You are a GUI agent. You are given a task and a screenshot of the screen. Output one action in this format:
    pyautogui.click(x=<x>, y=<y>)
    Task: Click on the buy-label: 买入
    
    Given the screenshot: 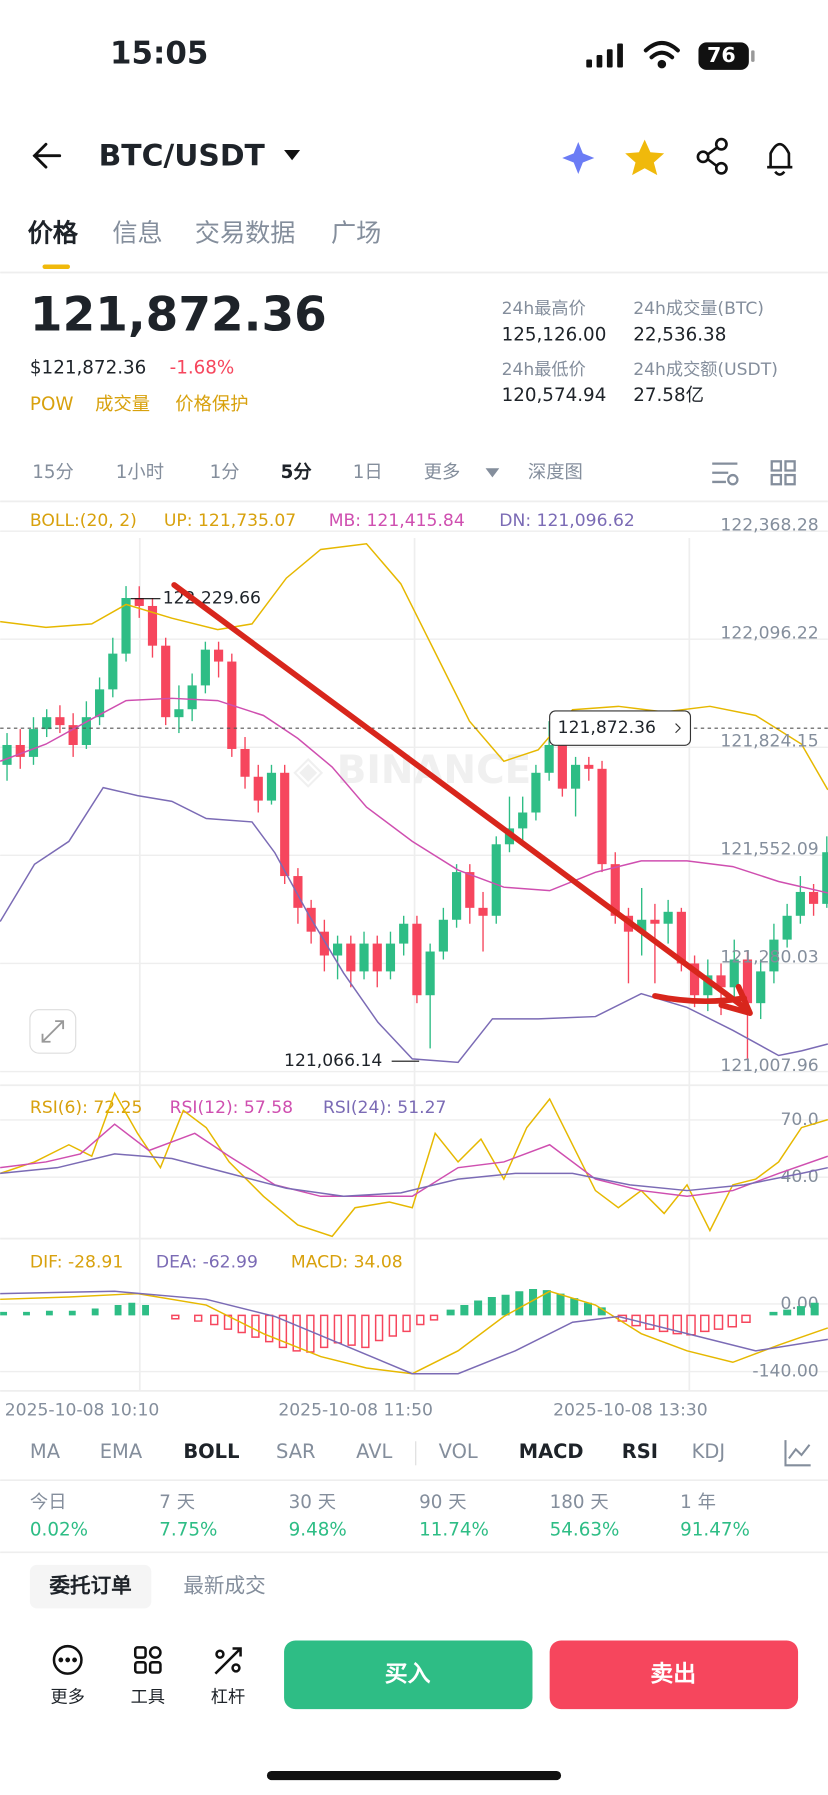 What is the action you would take?
    pyautogui.click(x=408, y=1674)
    